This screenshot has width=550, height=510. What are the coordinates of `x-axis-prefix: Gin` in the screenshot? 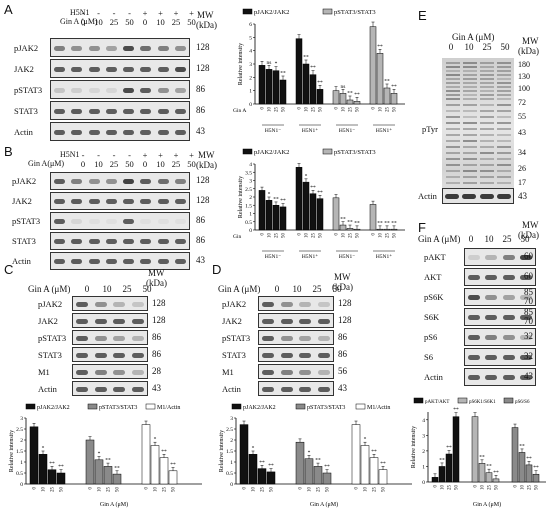 It's located at (237, 237).